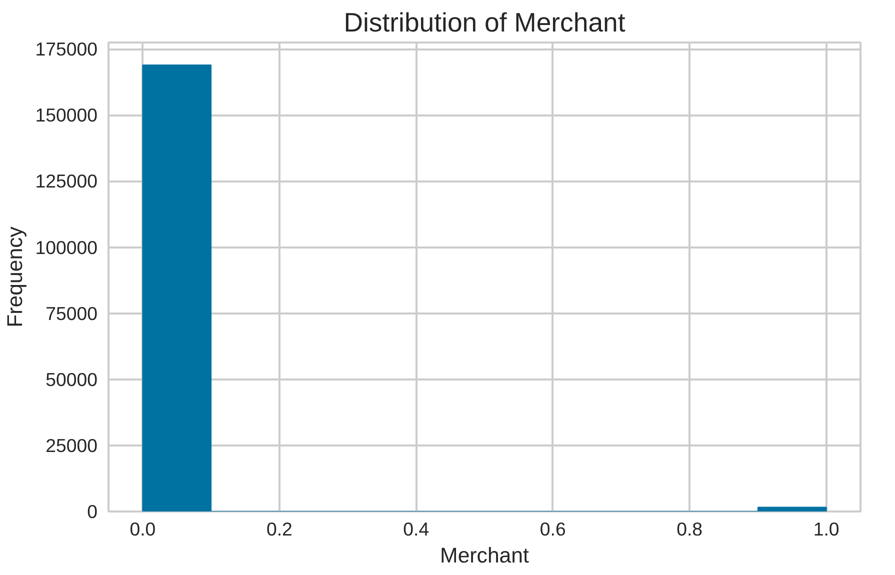 This screenshot has width=895, height=575. What do you see at coordinates (416, 529) in the screenshot?
I see `x-tick-label: 0.4` at bounding box center [416, 529].